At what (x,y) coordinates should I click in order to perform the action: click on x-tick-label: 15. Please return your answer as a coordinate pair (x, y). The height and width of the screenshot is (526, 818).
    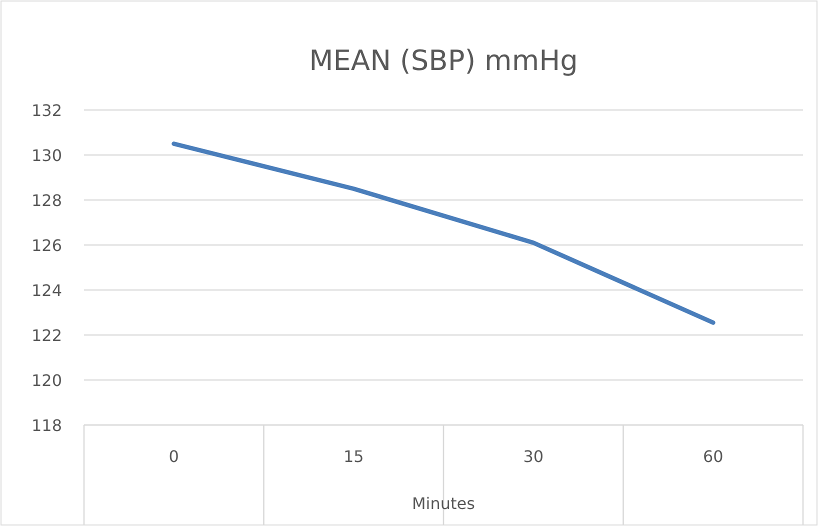
    Looking at the image, I should click on (353, 456).